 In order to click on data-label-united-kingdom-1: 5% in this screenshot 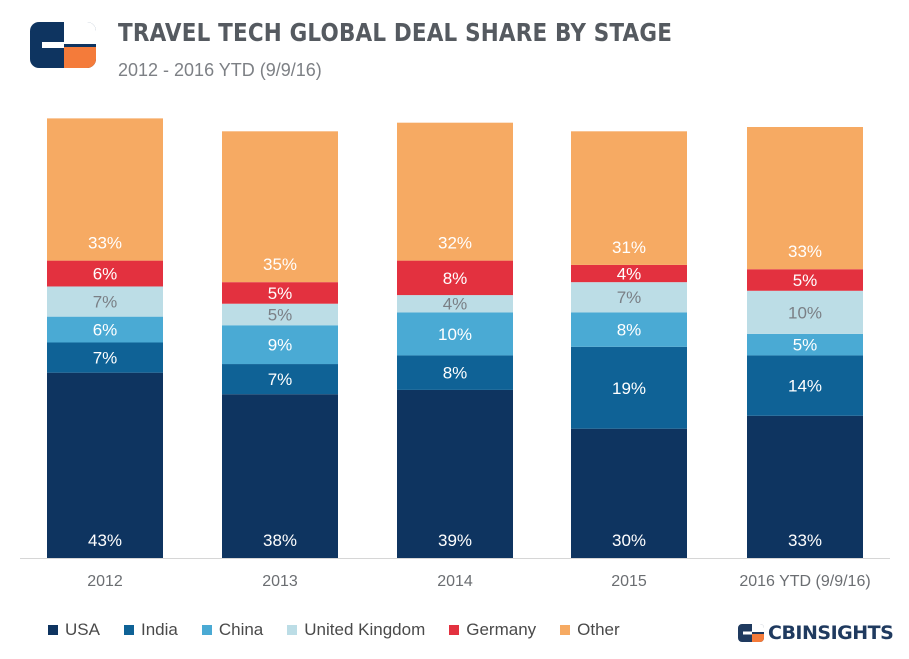, I will do `click(280, 314)`.